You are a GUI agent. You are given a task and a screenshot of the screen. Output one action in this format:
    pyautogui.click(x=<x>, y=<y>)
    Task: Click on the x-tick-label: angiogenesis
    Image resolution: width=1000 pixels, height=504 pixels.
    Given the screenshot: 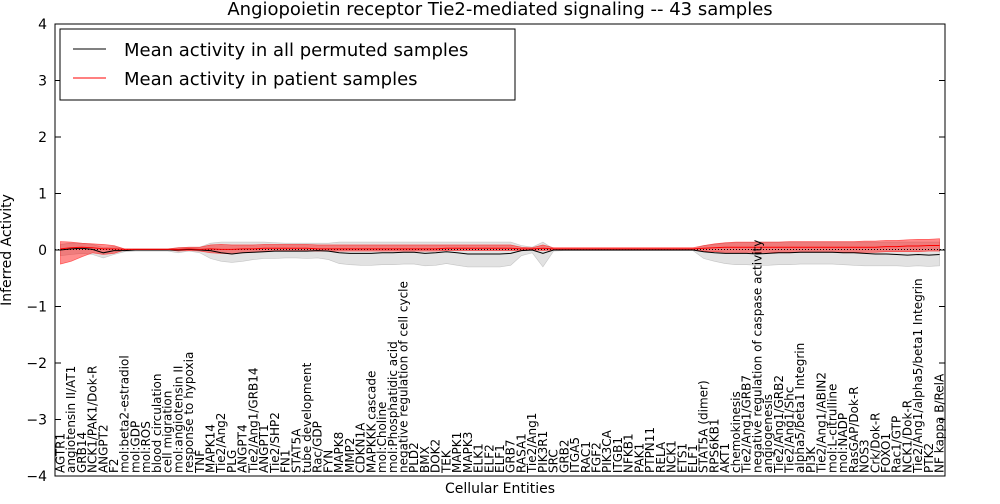 What is the action you would take?
    pyautogui.click(x=768, y=433)
    